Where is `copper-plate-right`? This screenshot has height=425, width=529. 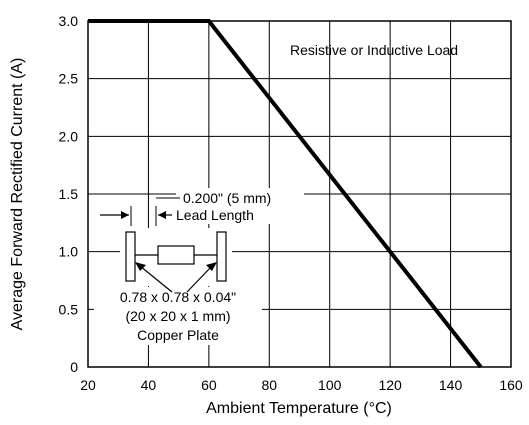
copper-plate-right is located at coordinates (221, 256).